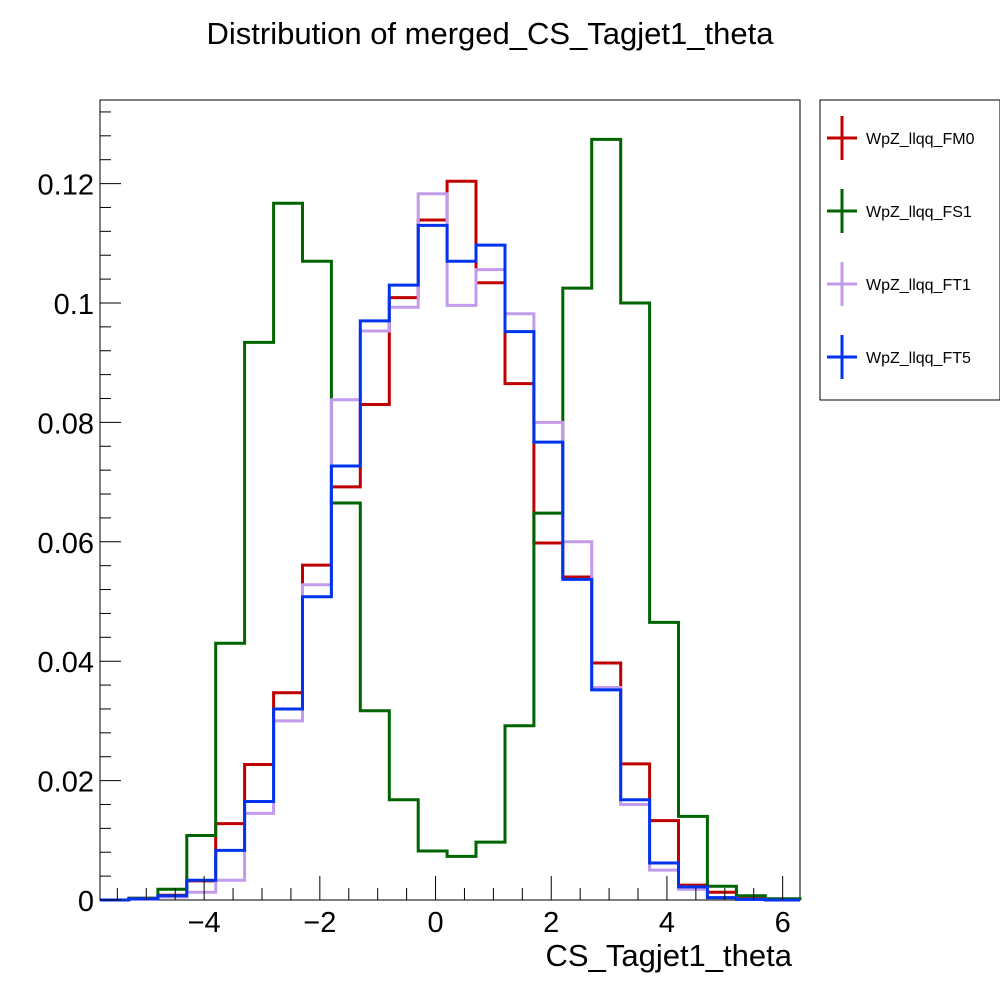  I want to click on legend-entry: WpZ_llqq_FM0, so click(901, 138).